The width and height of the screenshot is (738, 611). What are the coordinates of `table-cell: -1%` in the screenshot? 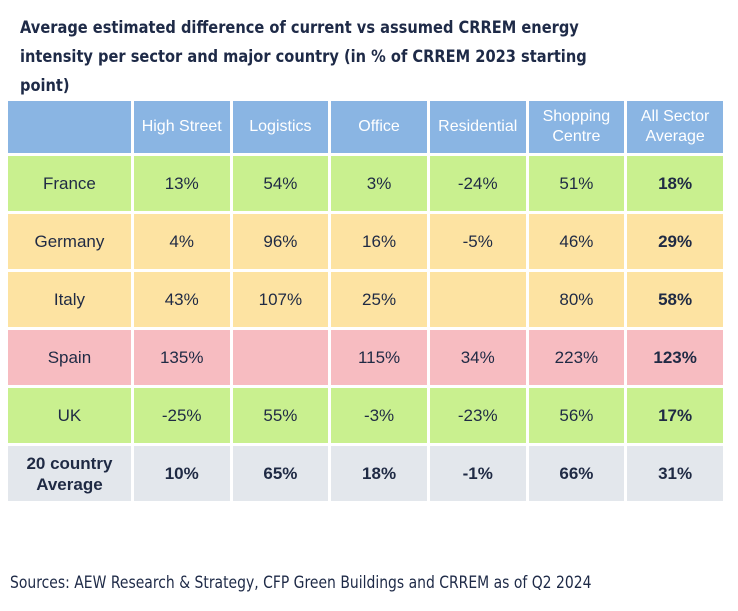 It's located at (477, 473).